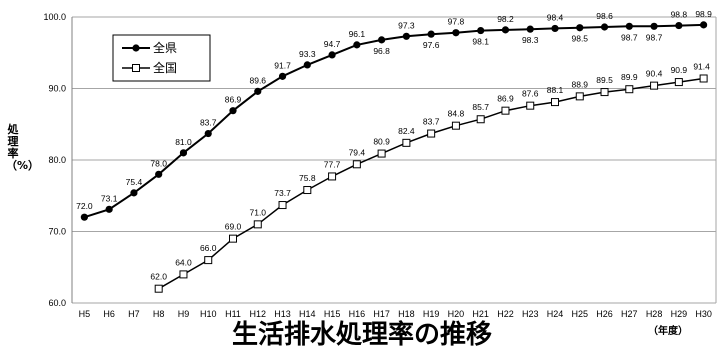  Describe the element at coordinates (257, 212) in the screenshot. I see `data-label-zenkoku: 71.0` at that location.